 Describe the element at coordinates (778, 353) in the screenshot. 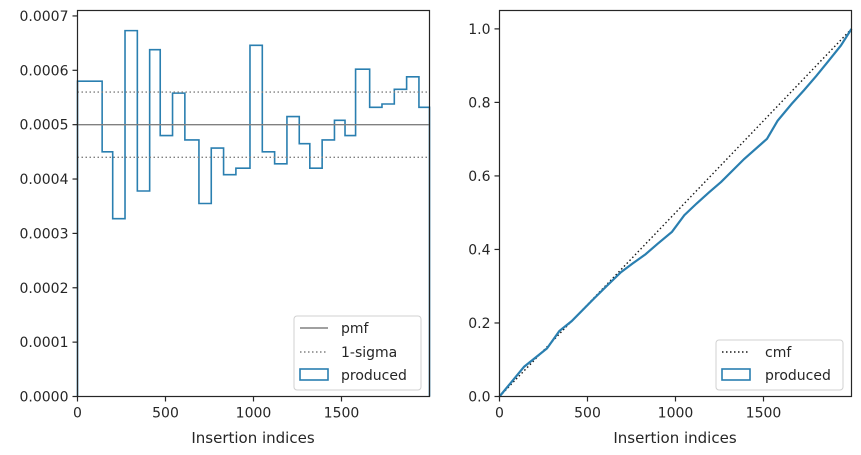

I see `legend-cmf-label: cmf` at that location.